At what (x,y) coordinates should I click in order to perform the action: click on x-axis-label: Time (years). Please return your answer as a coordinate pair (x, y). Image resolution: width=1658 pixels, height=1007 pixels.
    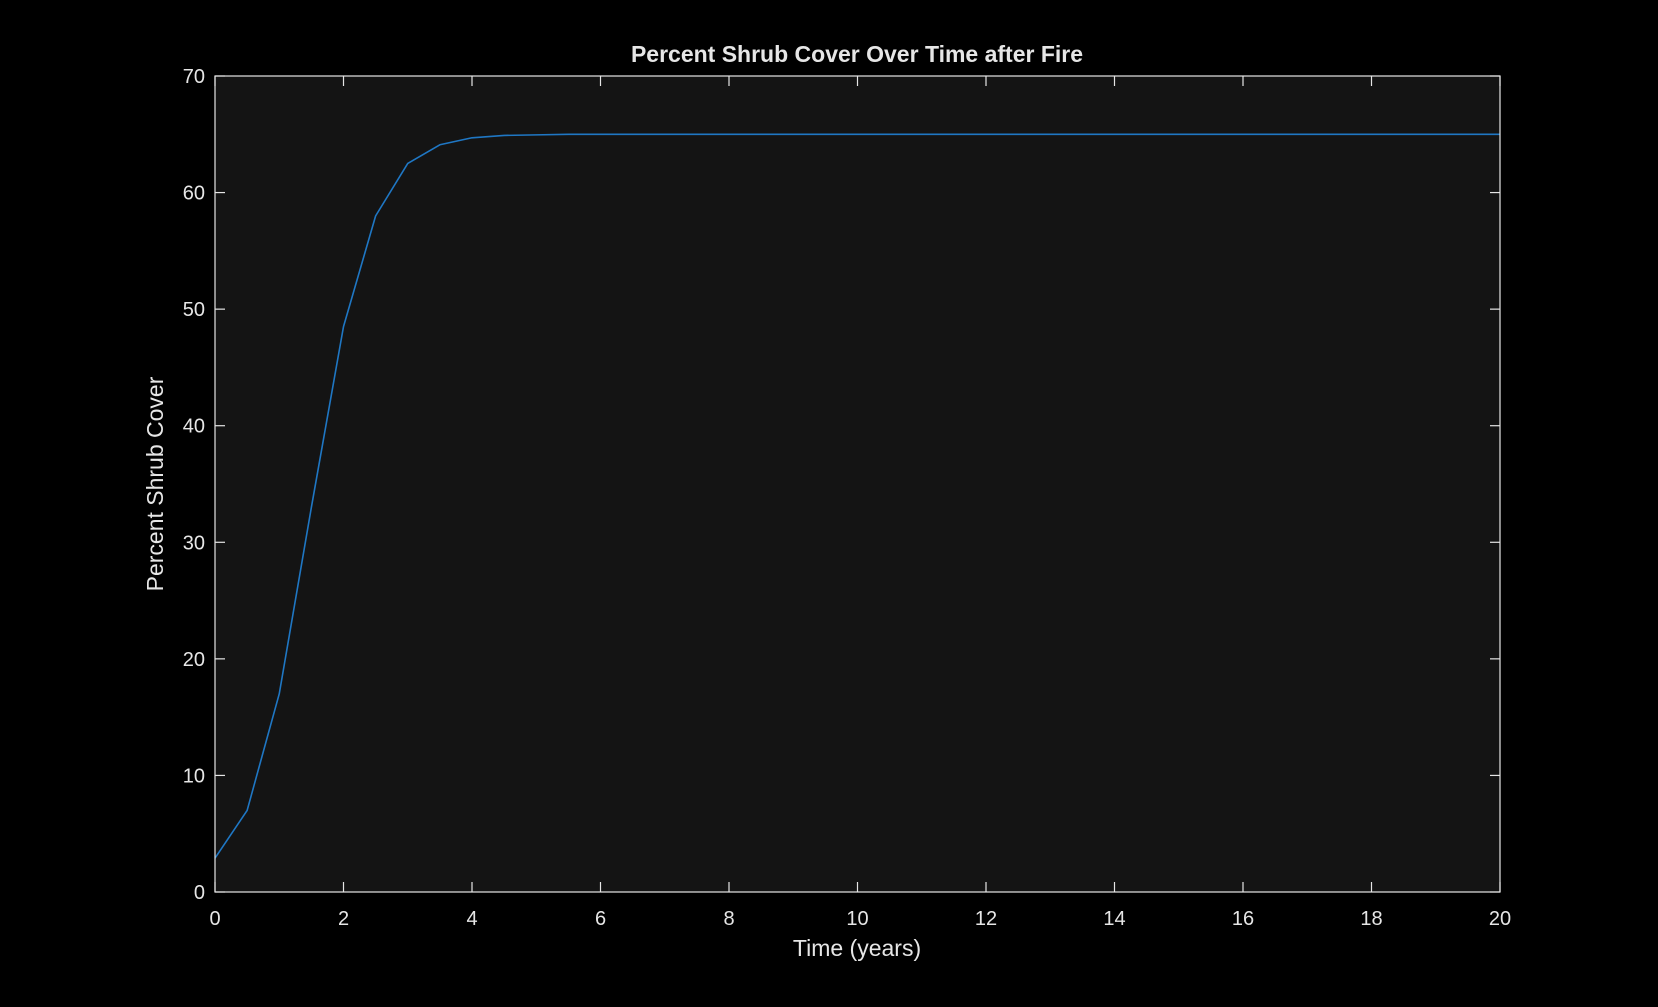
    Looking at the image, I should click on (857, 948).